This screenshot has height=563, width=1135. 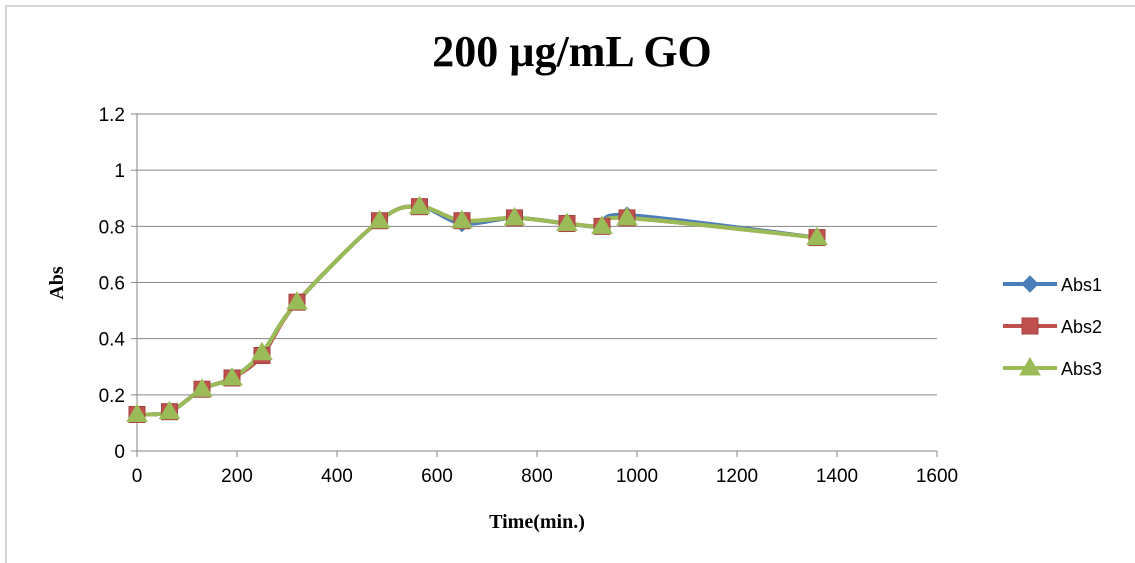 I want to click on y-tick-label: 1, so click(x=119, y=171).